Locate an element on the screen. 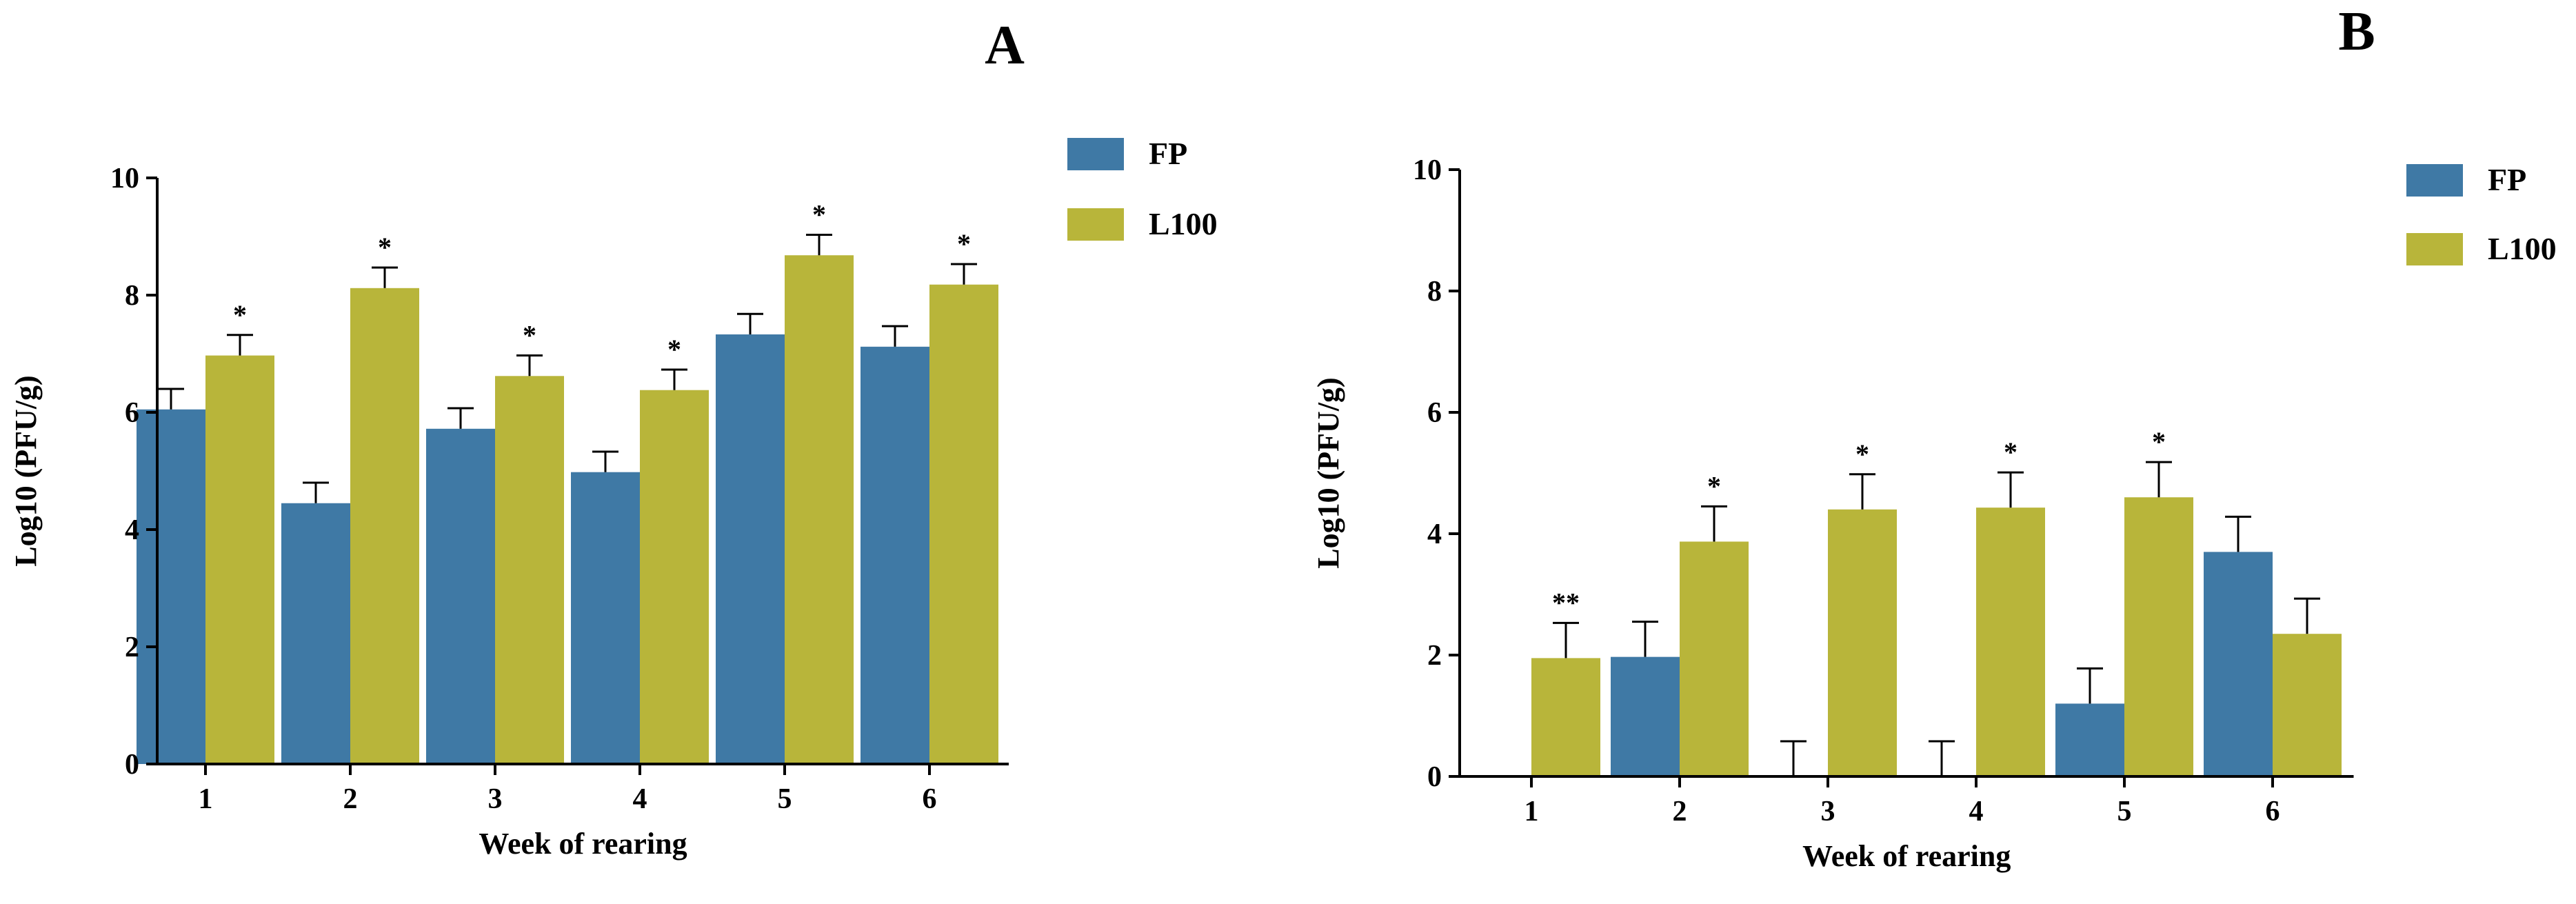  panel-label: A is located at coordinates (1005, 45).